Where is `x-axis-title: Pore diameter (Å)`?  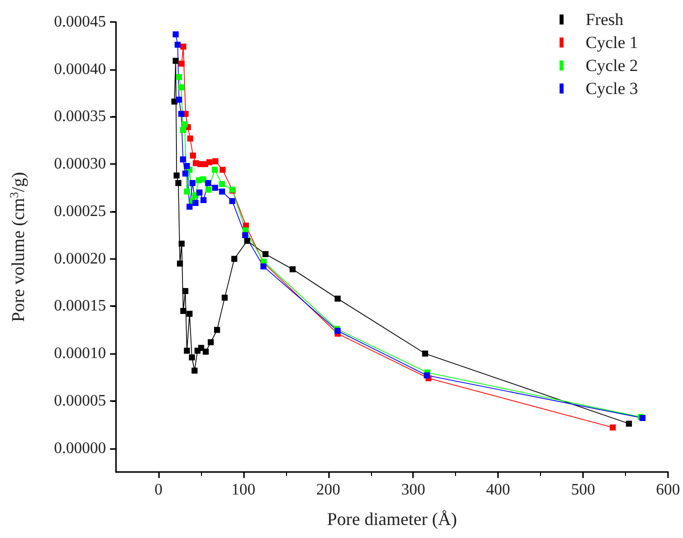 x-axis-title: Pore diameter (Å) is located at coordinates (392, 519).